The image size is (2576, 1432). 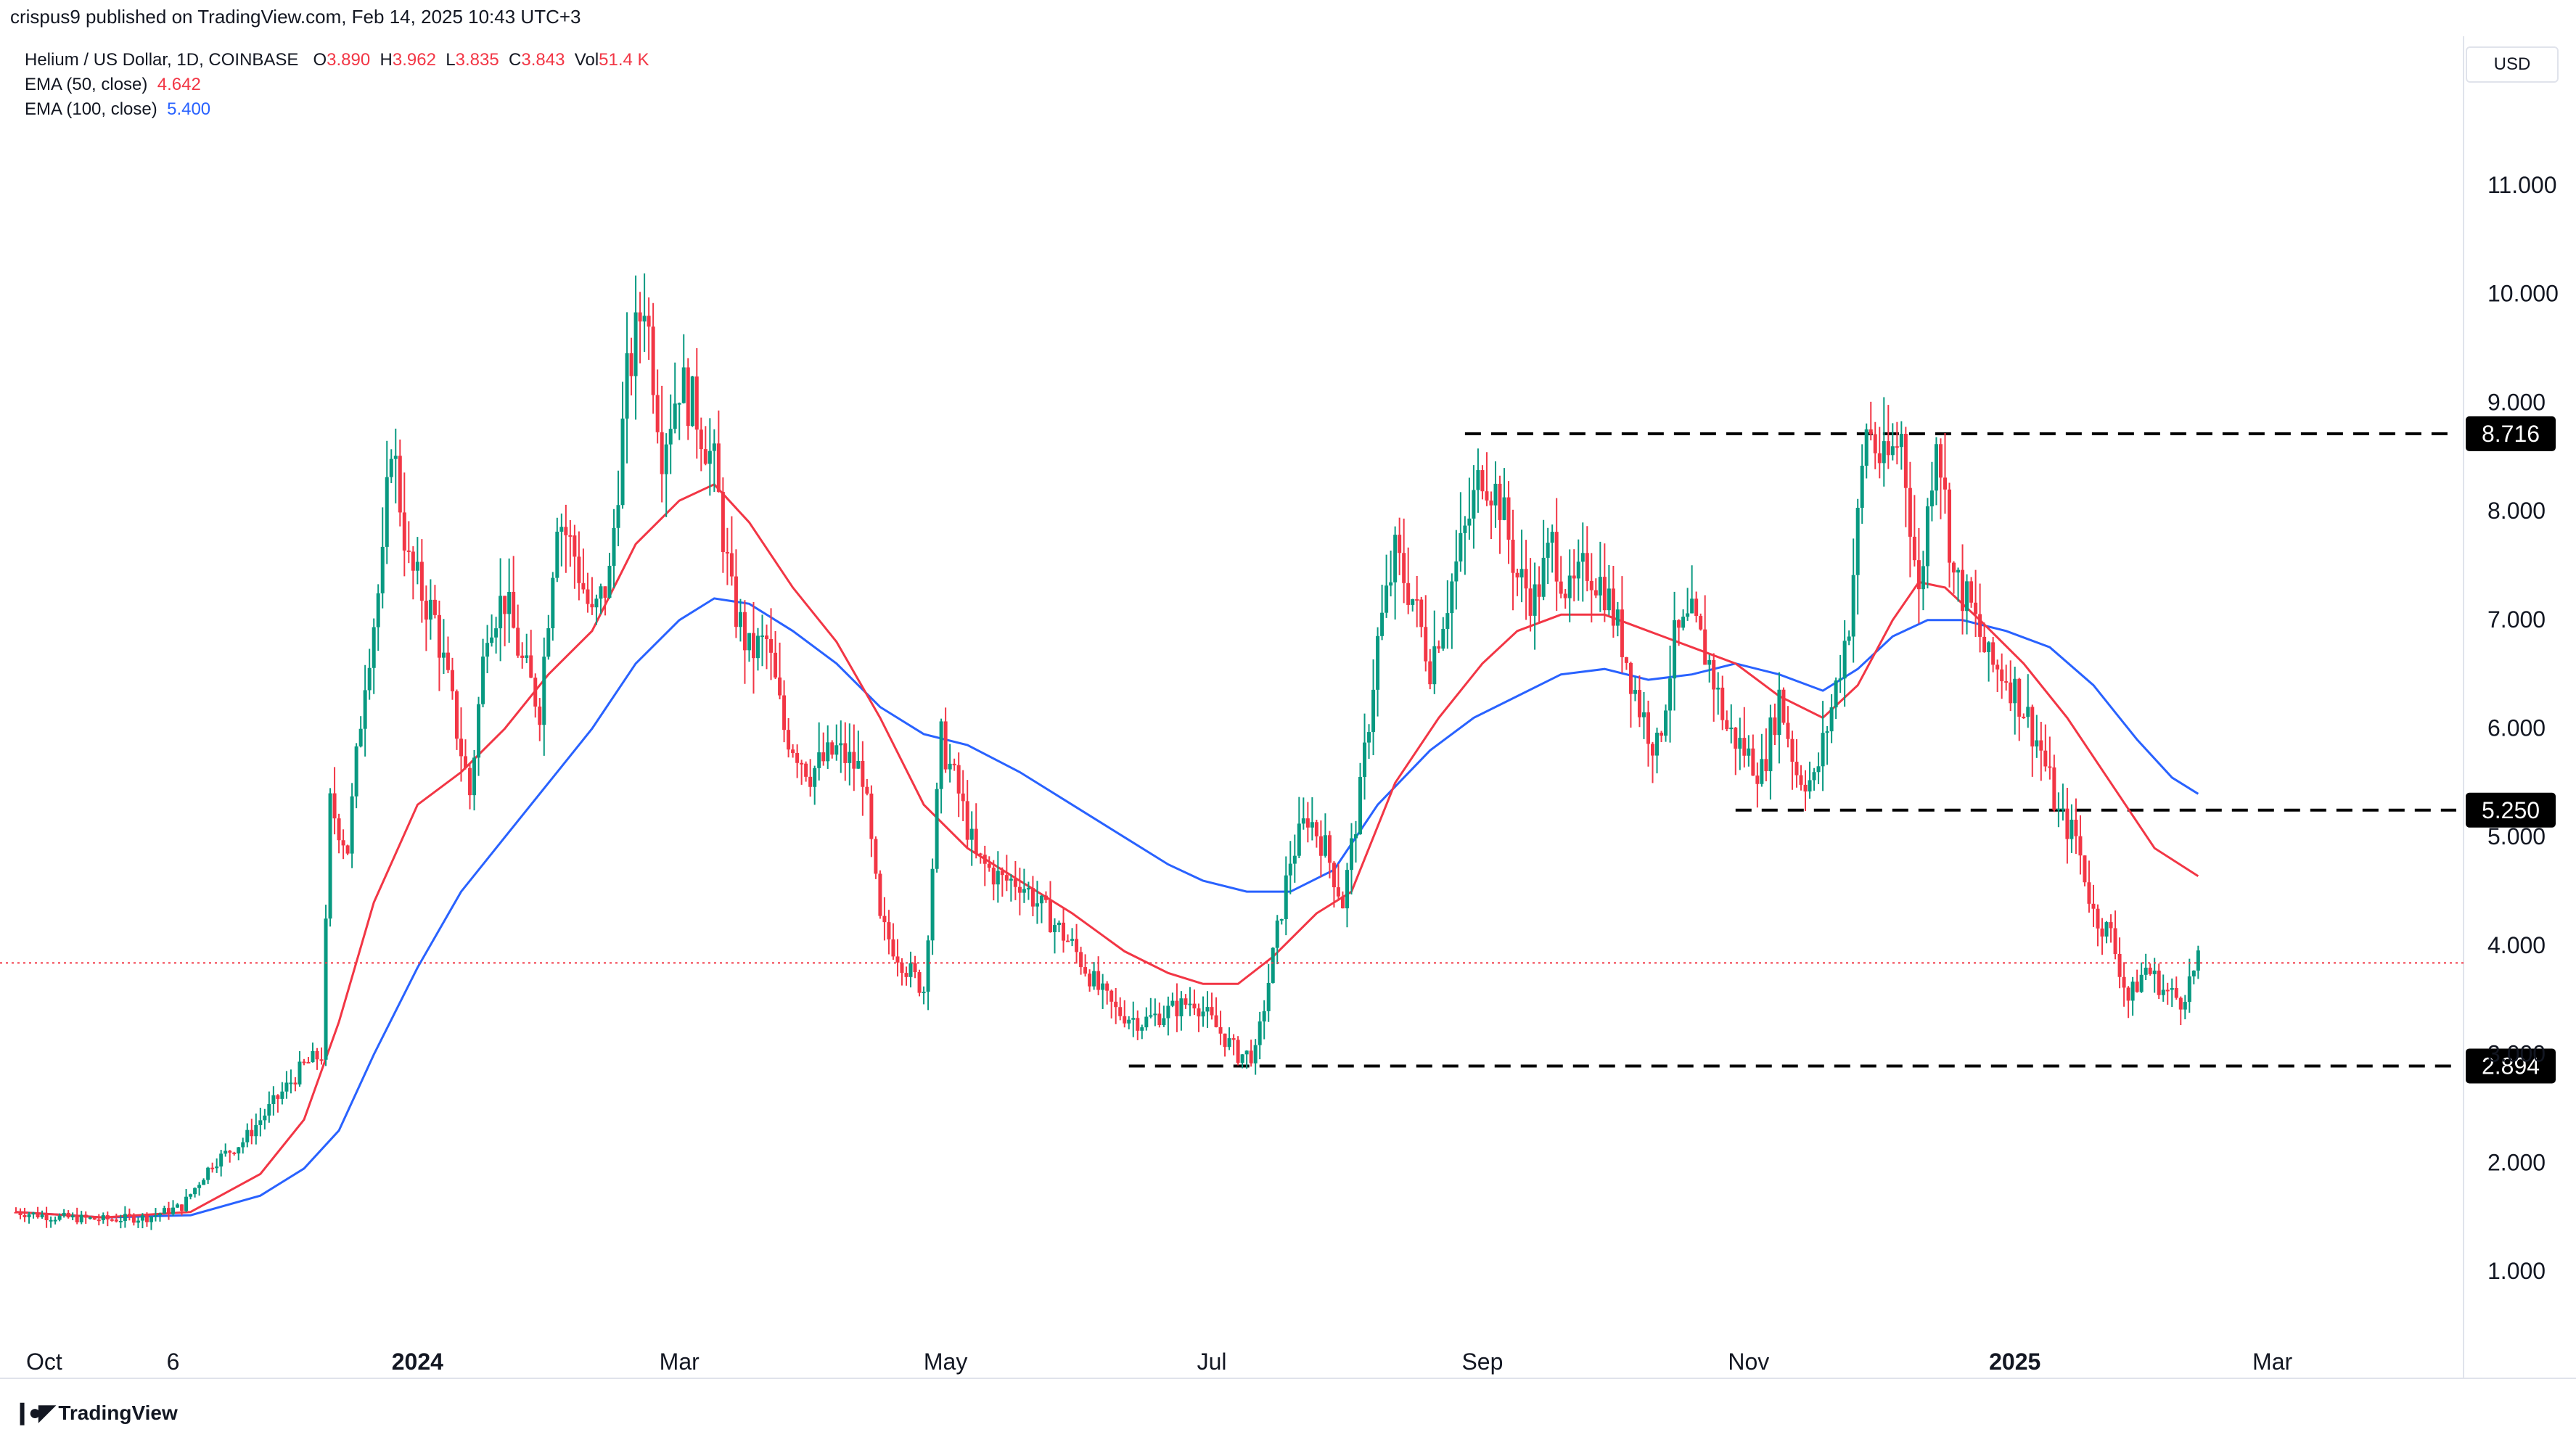 I want to click on ohlc-low: 3.835, so click(x=477, y=60).